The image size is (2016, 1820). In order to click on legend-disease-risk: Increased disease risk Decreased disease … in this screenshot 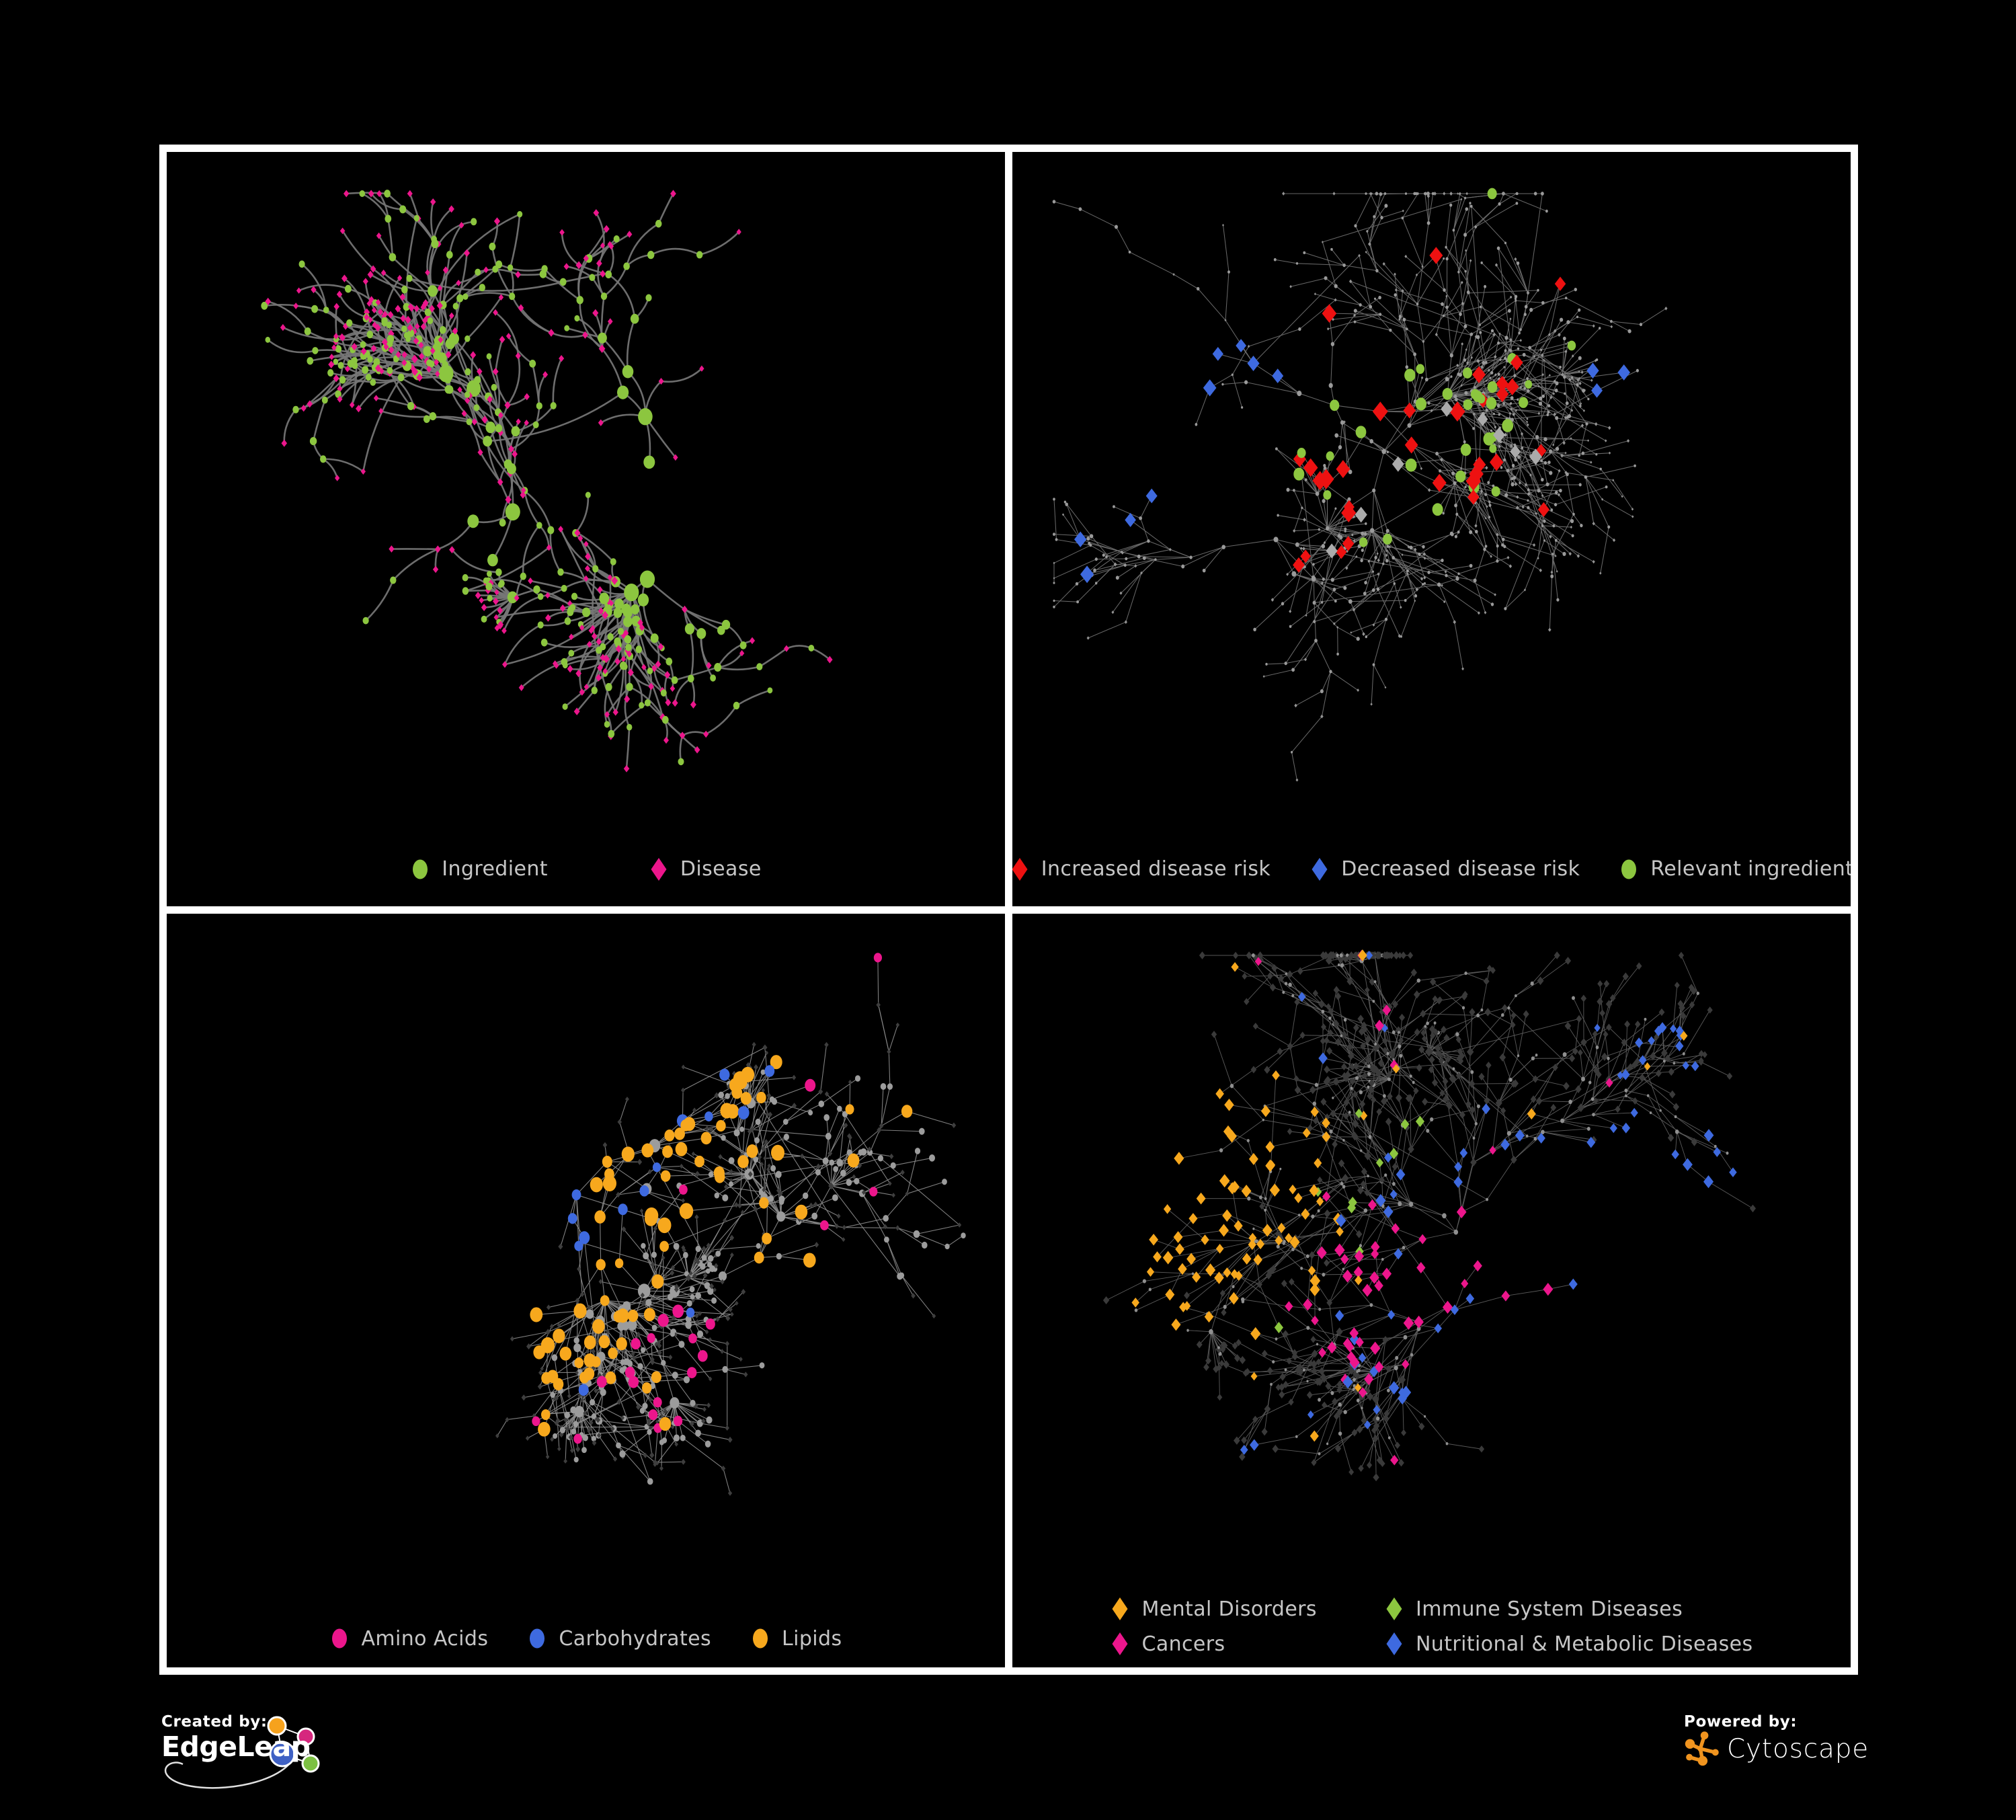, I will do `click(1431, 869)`.